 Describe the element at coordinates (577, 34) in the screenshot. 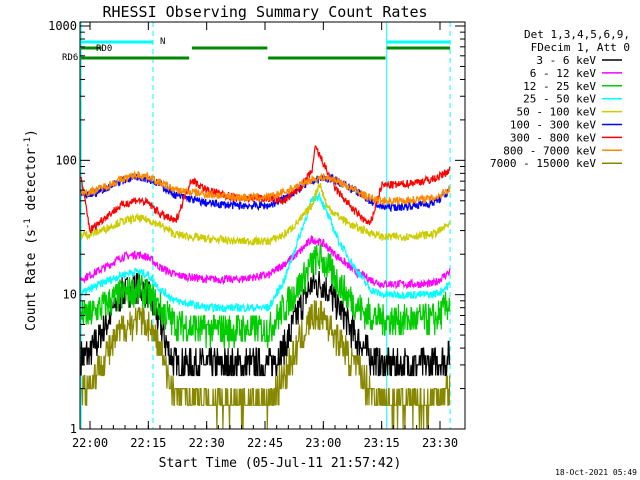

I see `legend-header-1: Det 1,3,4,5,6,9,` at that location.